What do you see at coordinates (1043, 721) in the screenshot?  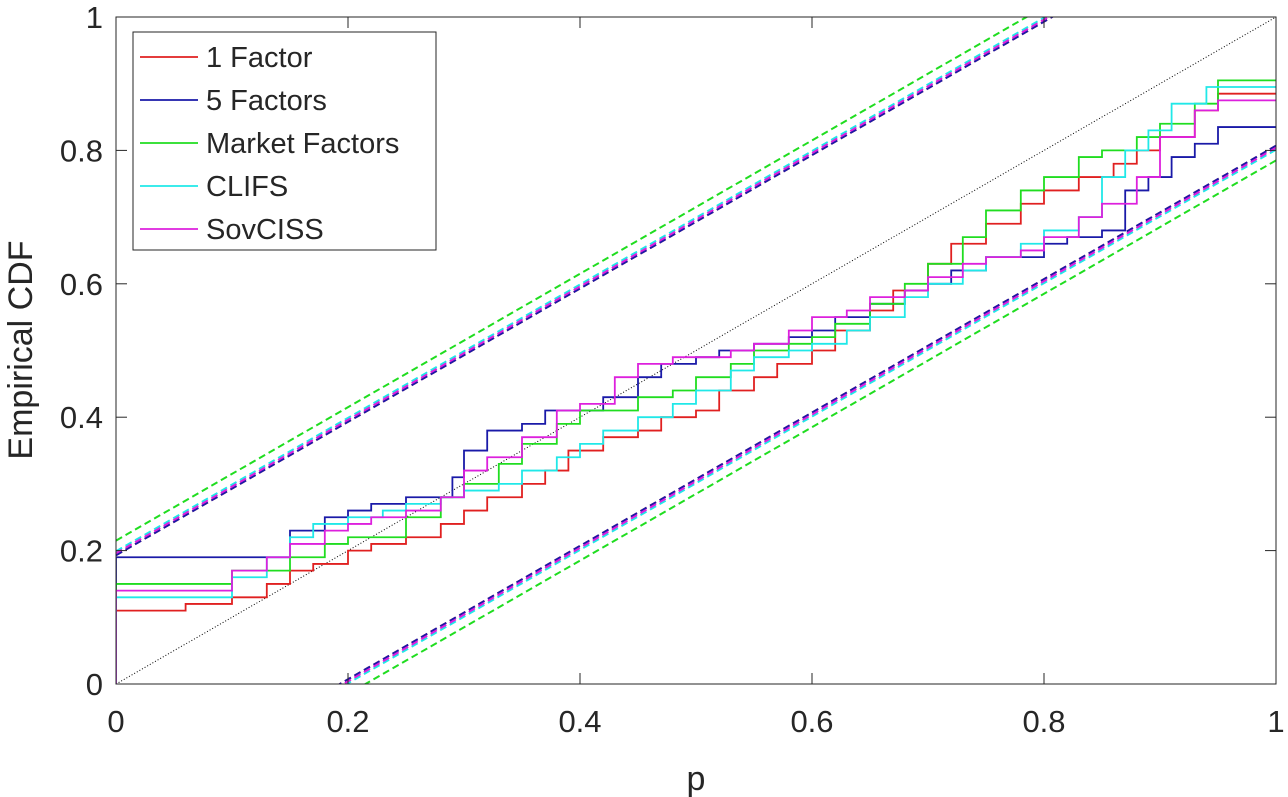 I see `x-tick-label: 0.8` at bounding box center [1043, 721].